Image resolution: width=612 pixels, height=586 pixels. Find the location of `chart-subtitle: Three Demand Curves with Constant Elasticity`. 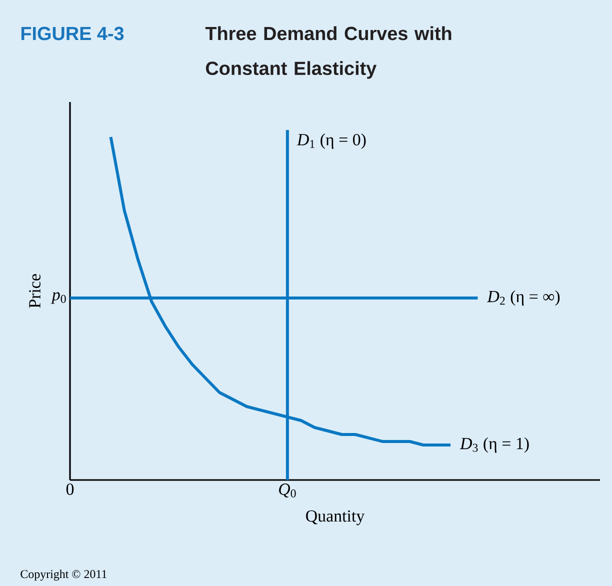

chart-subtitle: Three Demand Curves with Constant Elasticity is located at coordinates (328, 52).